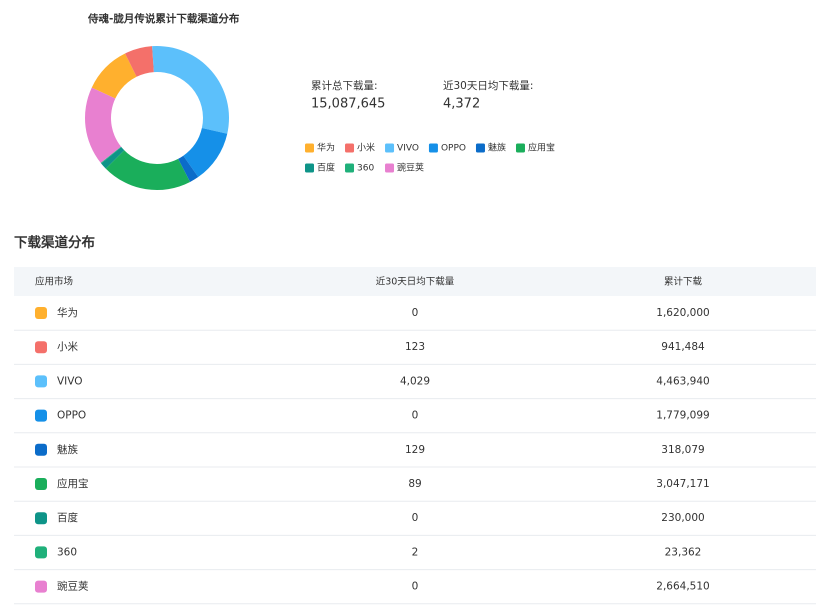 The height and width of the screenshot is (606, 828). Describe the element at coordinates (410, 168) in the screenshot. I see `legend-label: 豌豆荚` at that location.